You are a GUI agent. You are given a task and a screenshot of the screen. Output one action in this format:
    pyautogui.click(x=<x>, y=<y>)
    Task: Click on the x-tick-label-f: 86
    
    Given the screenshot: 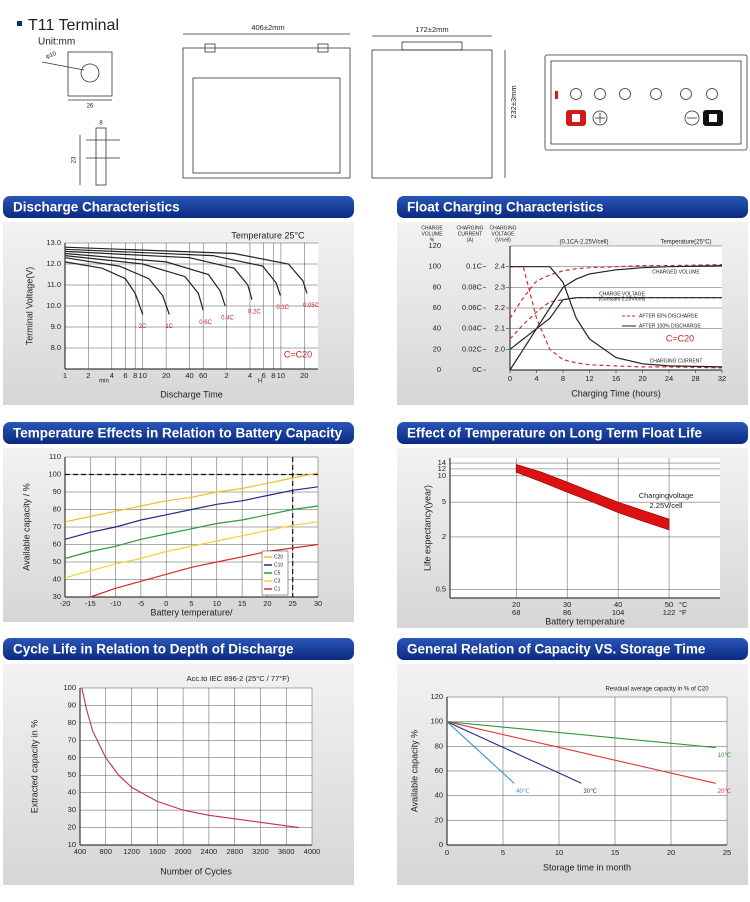 What is the action you would take?
    pyautogui.click(x=567, y=612)
    